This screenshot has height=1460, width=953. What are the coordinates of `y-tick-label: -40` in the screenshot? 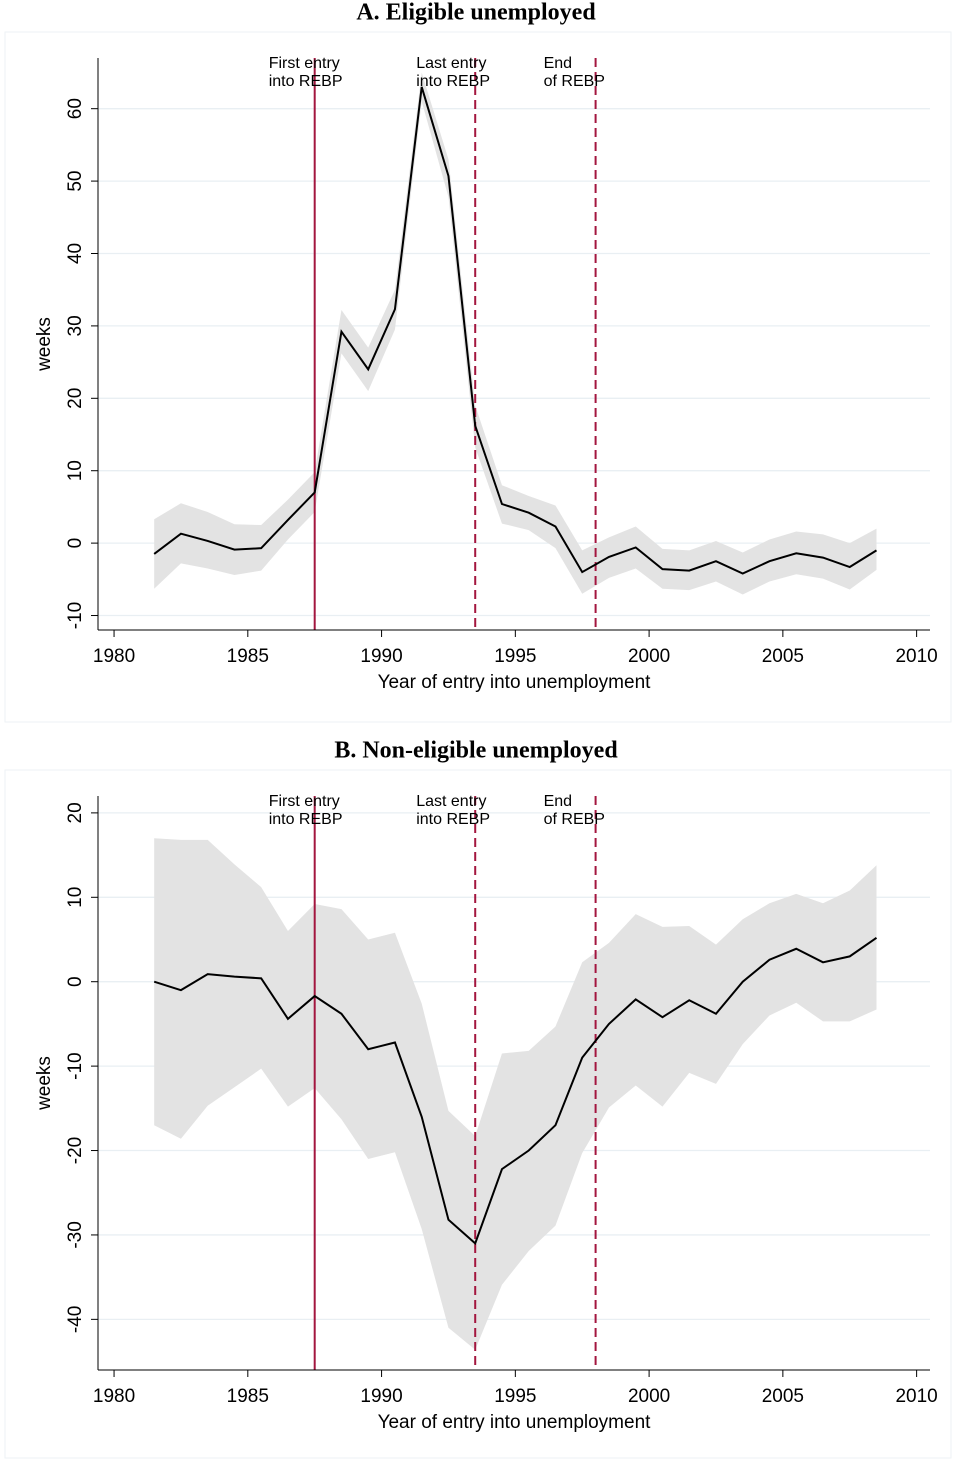 It's located at (75, 1319).